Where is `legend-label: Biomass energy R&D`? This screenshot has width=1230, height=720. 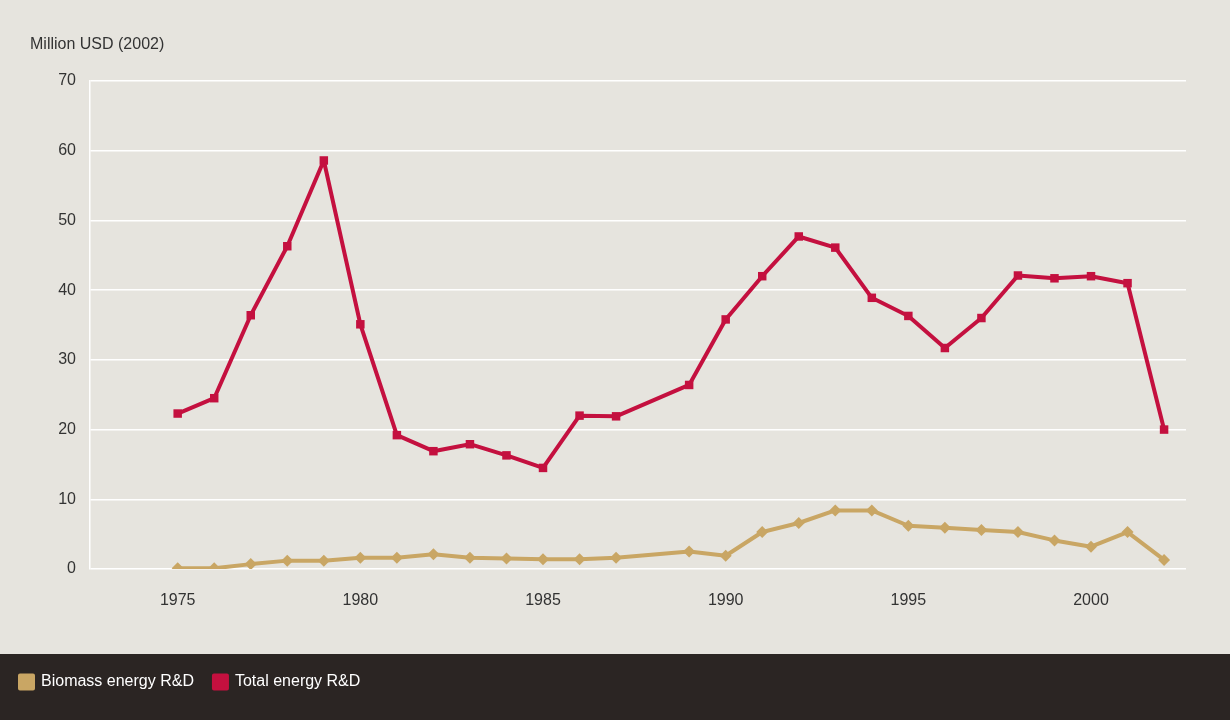
legend-label: Biomass energy R&D is located at coordinates (117, 681).